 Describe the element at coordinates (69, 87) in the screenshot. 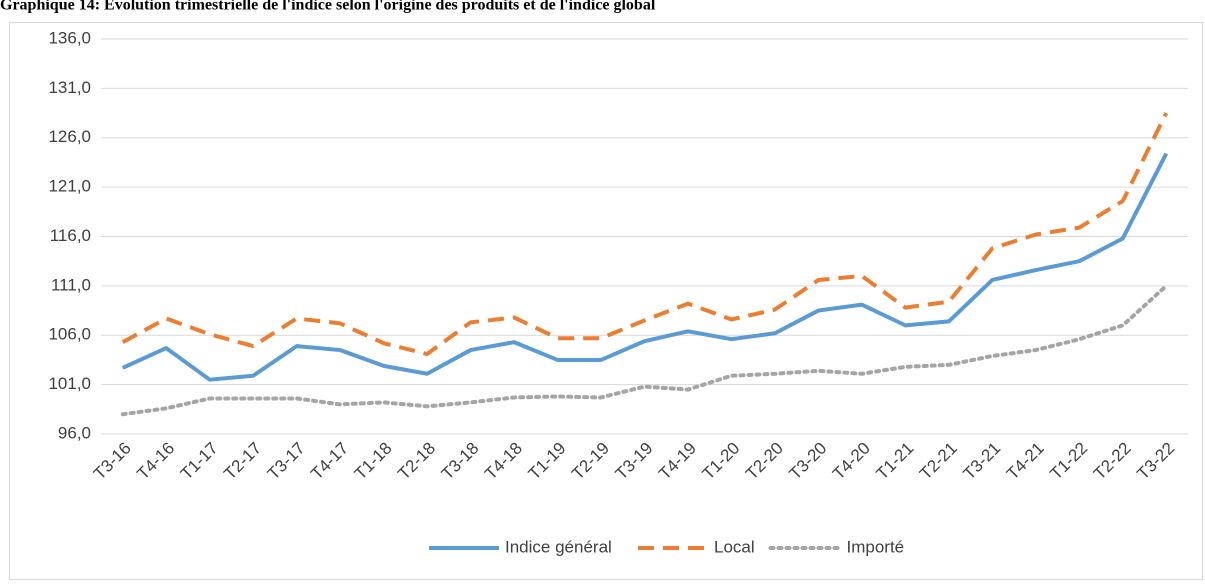

I see `y-tick-label: 131,0` at that location.